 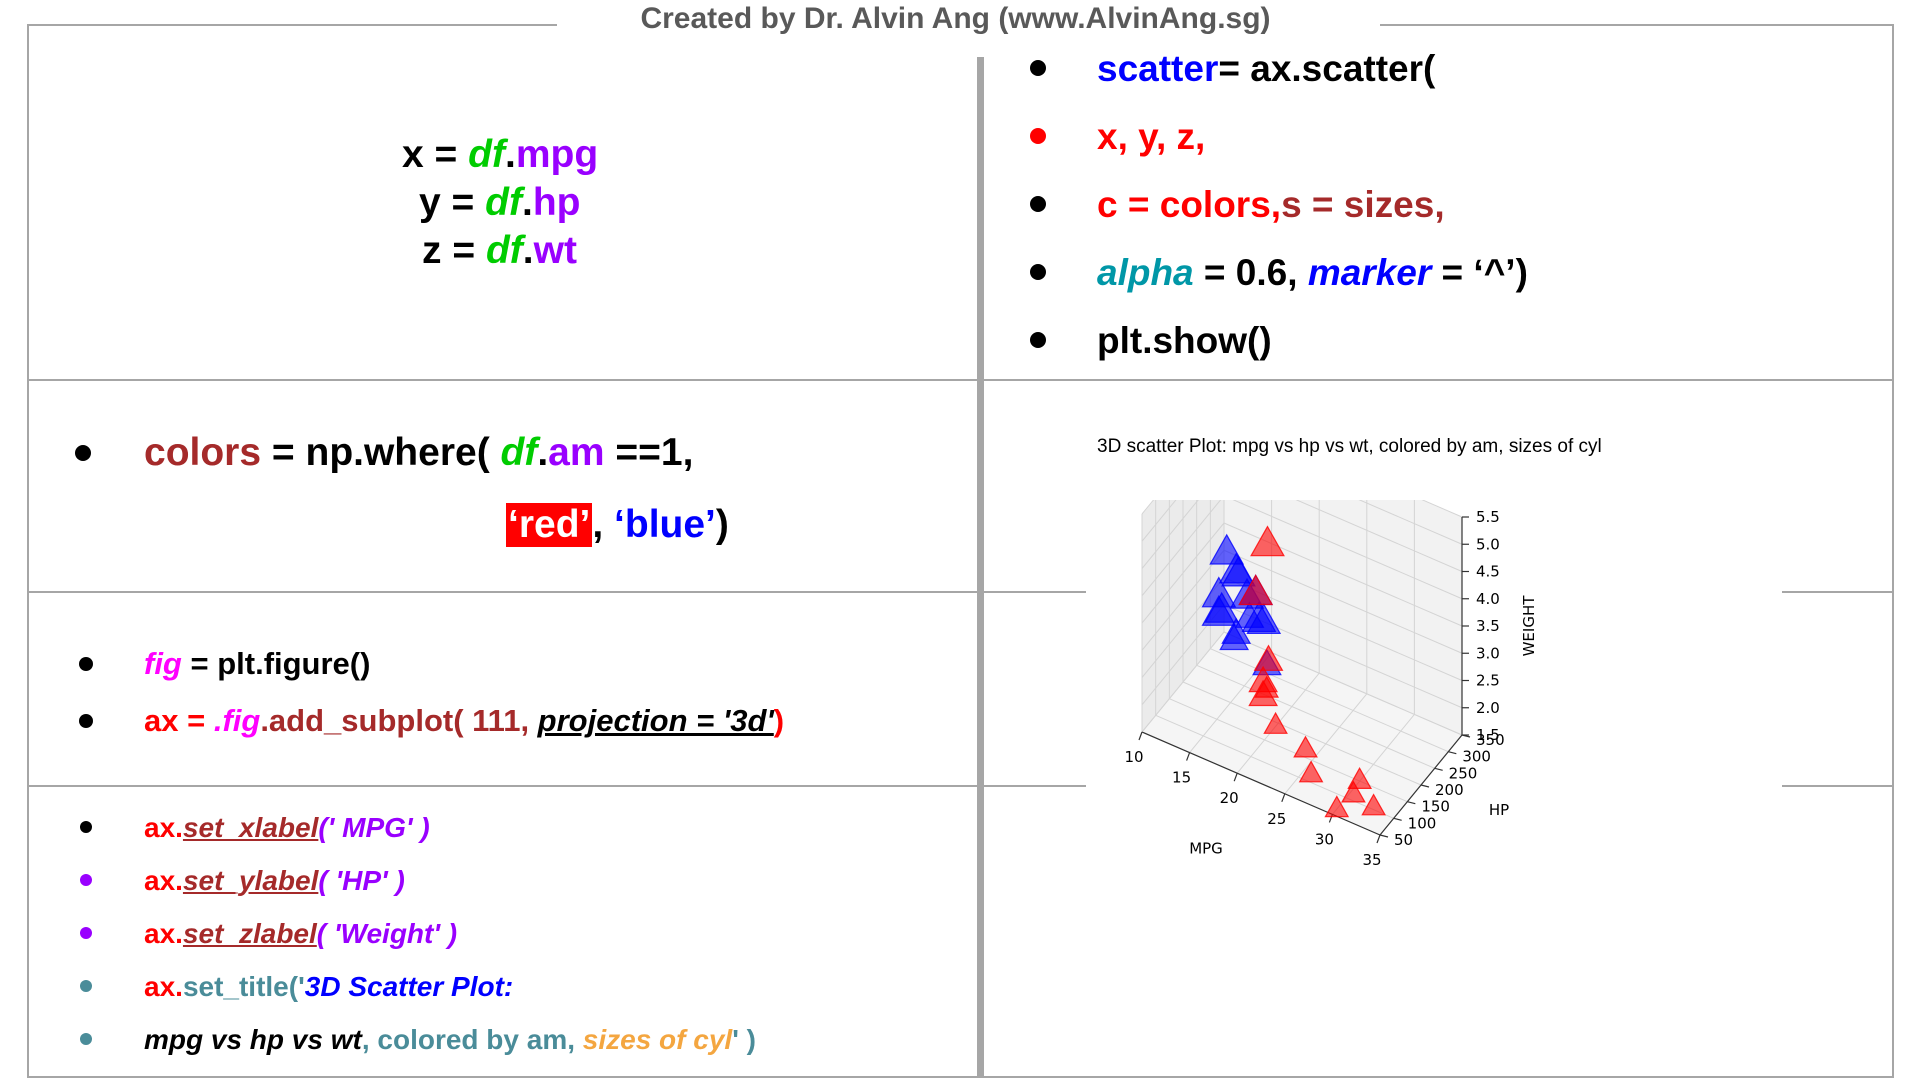 What do you see at coordinates (292, 25) in the screenshot?
I see `frame-top-left` at bounding box center [292, 25].